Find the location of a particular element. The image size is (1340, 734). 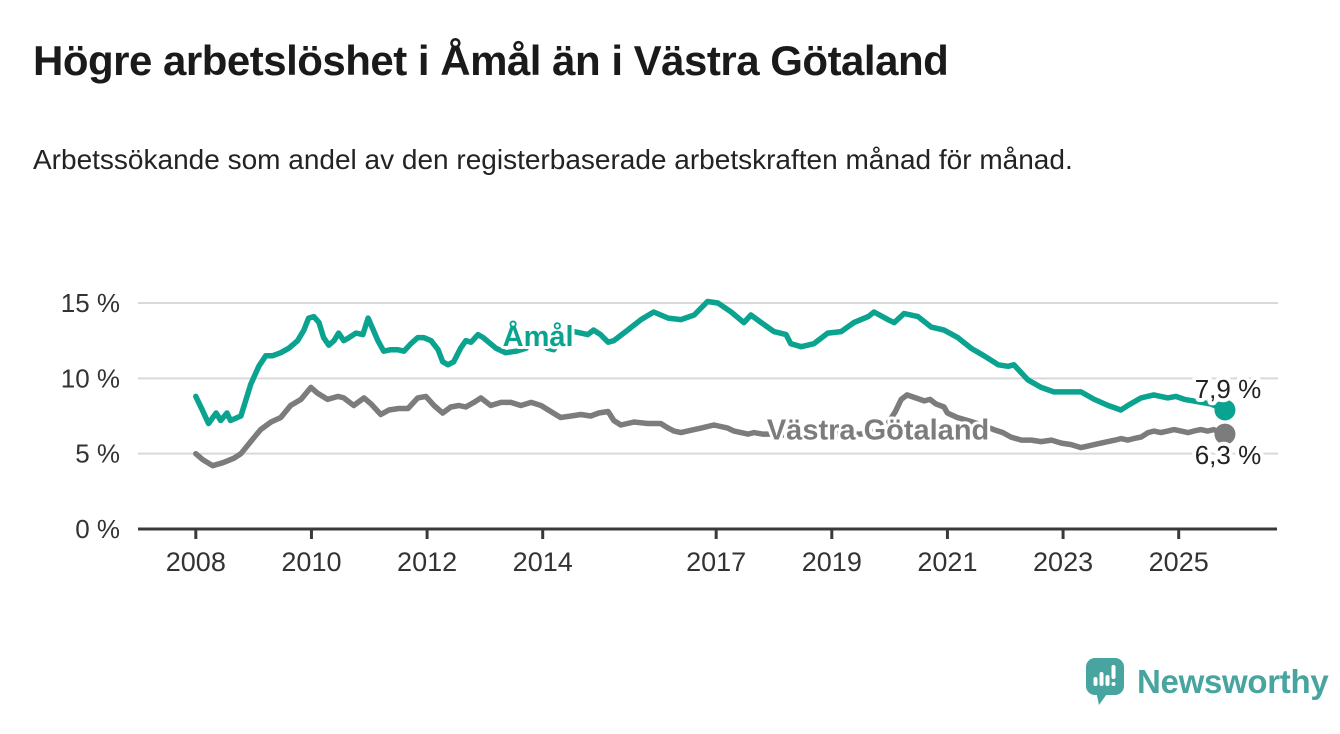

x-axis-label-2019: 2019 is located at coordinates (832, 562).